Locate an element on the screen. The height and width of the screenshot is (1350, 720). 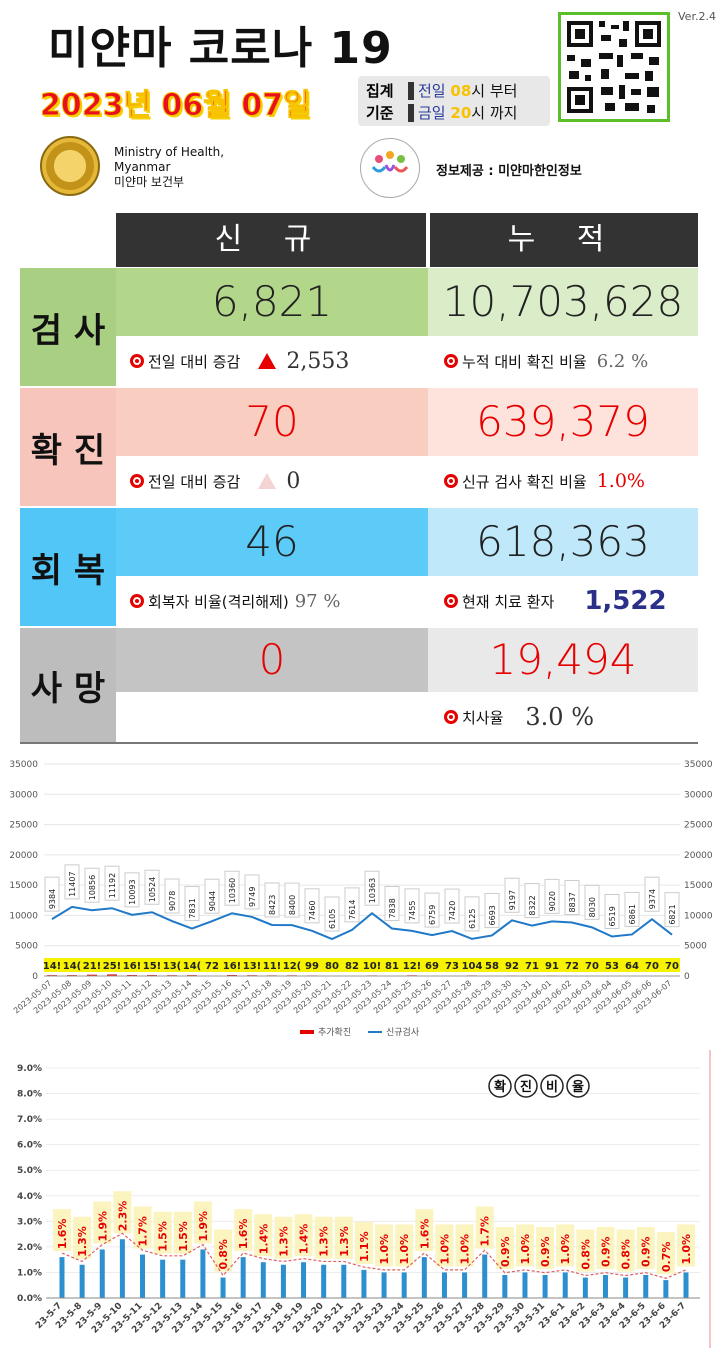
data-label-tests: 10363 is located at coordinates (372, 890).